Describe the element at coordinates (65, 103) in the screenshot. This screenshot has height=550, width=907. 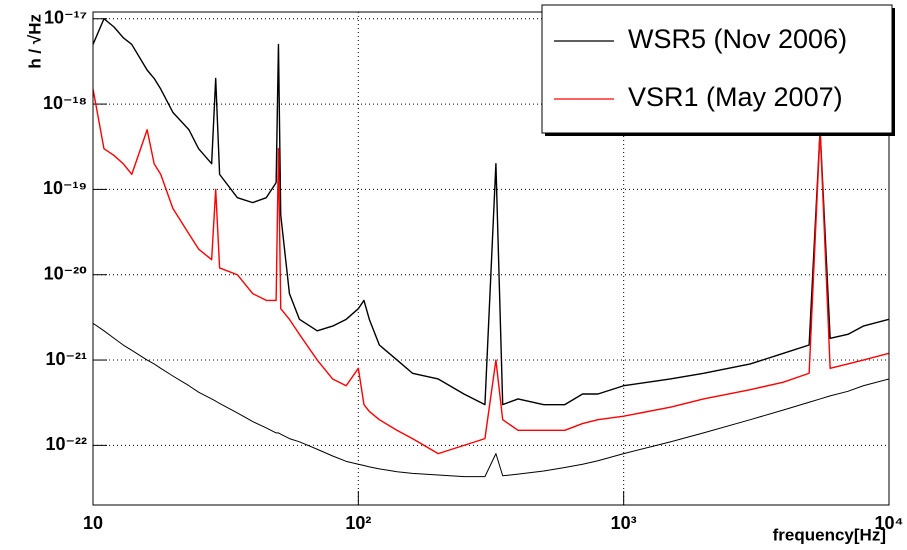
I see `y-tick-label: 10⁻¹⁸` at that location.